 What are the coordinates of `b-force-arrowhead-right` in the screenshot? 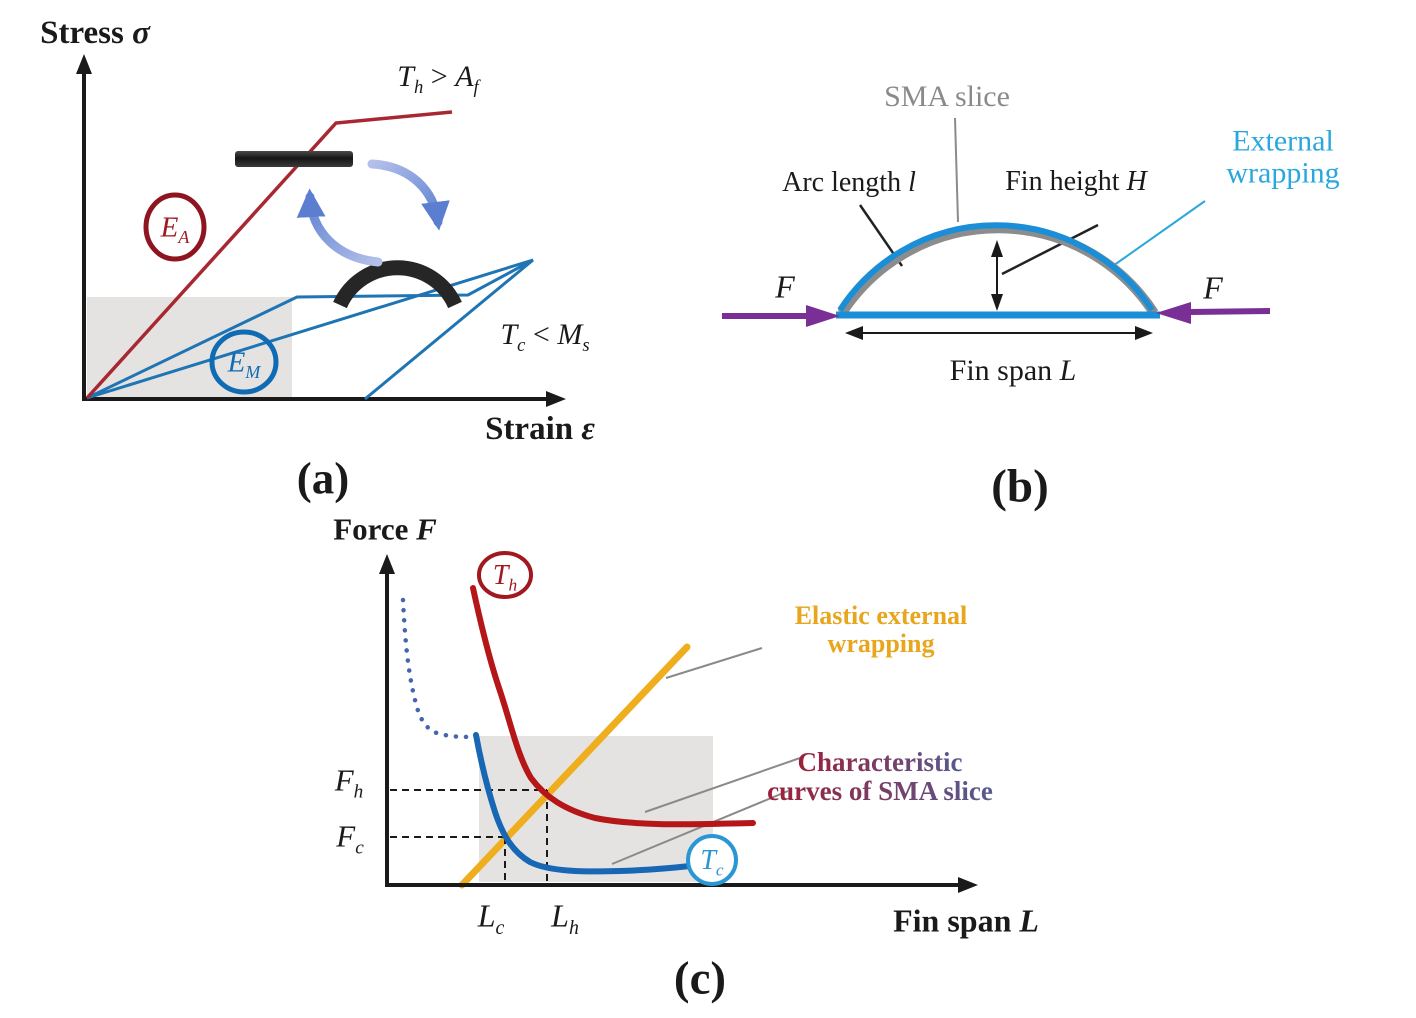 It's located at (1173, 313).